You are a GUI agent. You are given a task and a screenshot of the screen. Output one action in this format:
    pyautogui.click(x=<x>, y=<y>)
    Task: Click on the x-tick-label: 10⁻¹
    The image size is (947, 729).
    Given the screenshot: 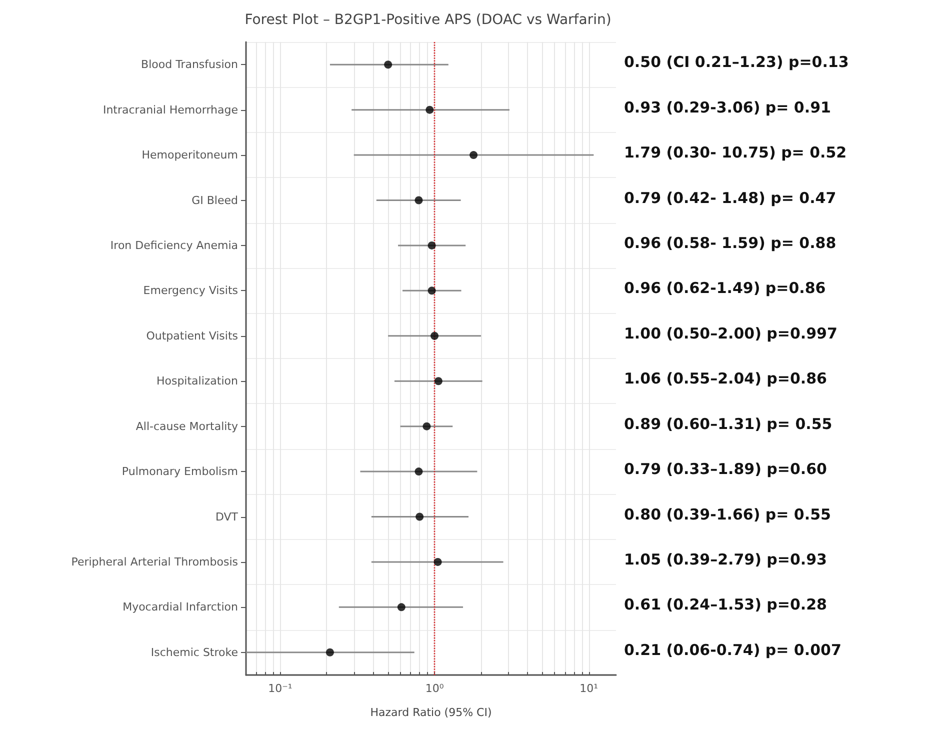 What is the action you would take?
    pyautogui.click(x=280, y=688)
    